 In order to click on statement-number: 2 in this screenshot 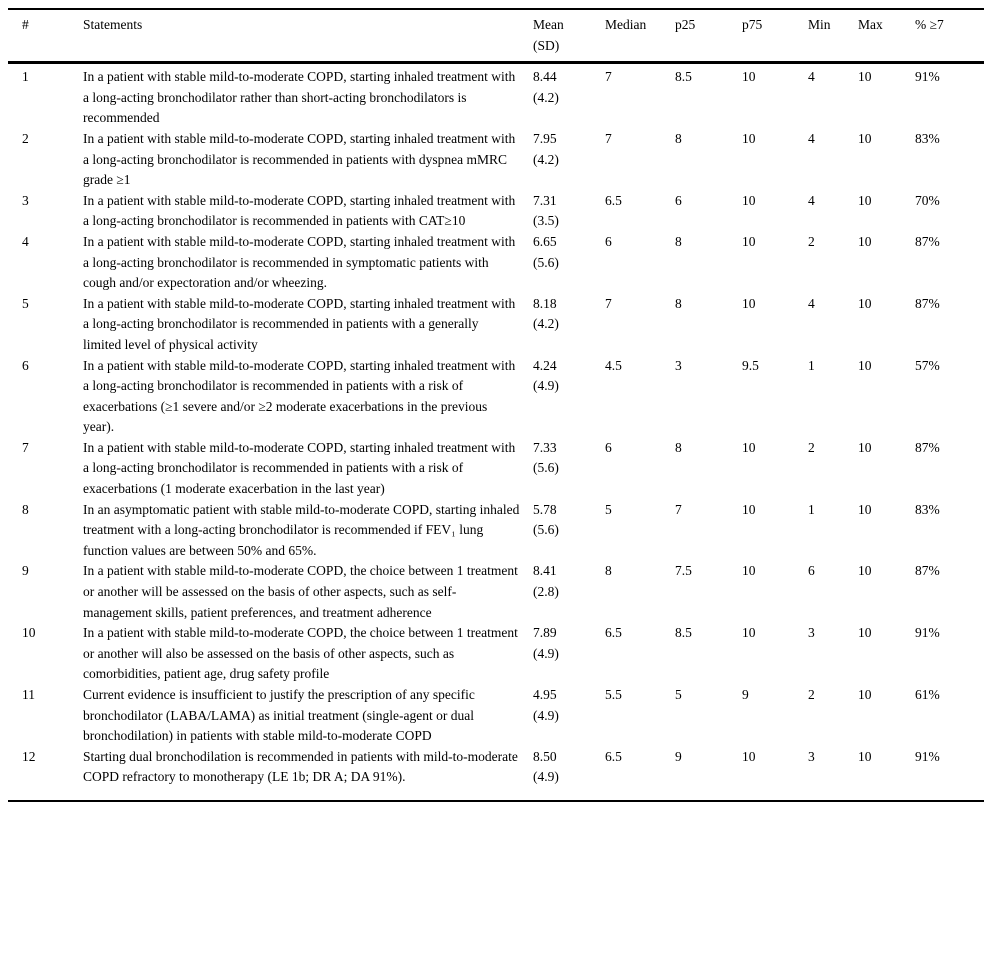, I will do `click(25, 138)`.